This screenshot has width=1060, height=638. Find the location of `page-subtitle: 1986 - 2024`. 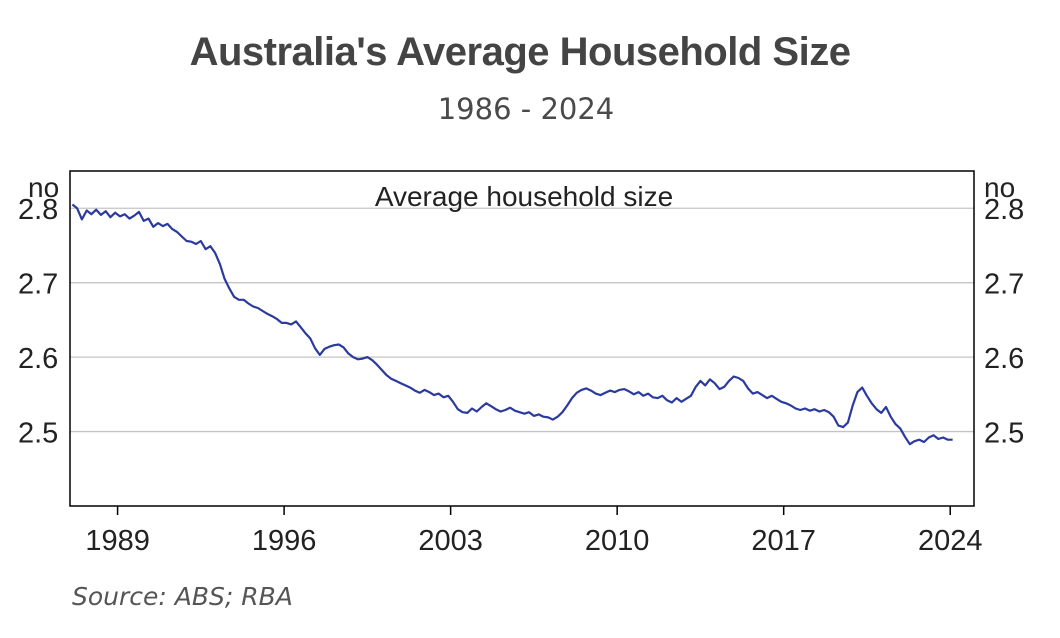

page-subtitle: 1986 - 2024 is located at coordinates (526, 109).